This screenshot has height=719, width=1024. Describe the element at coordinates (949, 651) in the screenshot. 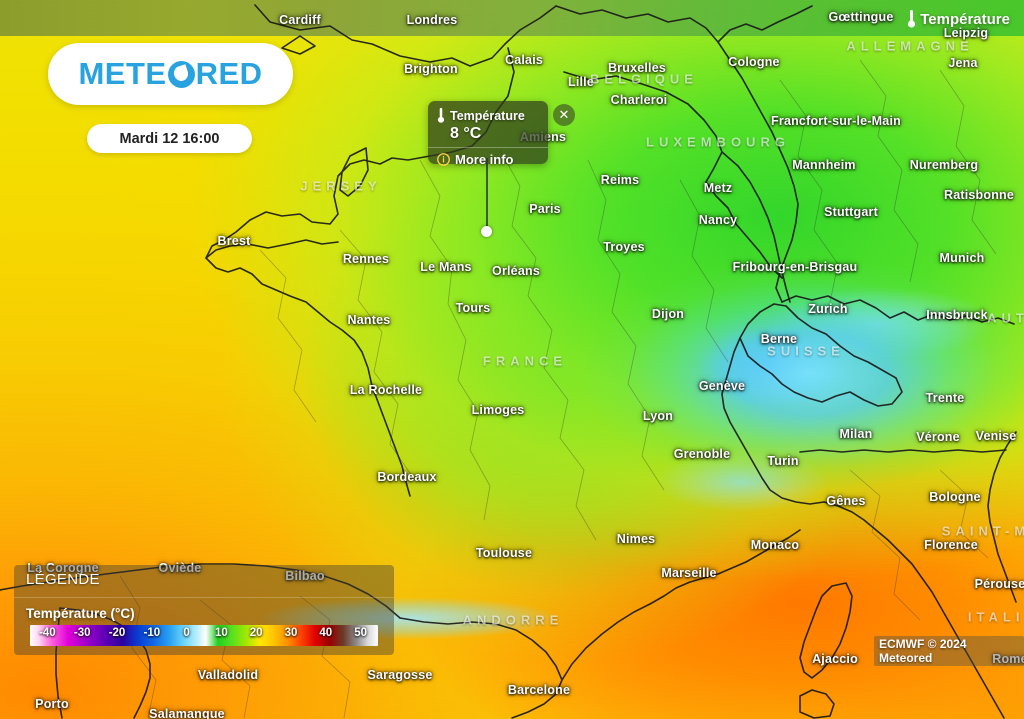

I see `data-source-credit: ECMWF © 2024 Meteored` at that location.